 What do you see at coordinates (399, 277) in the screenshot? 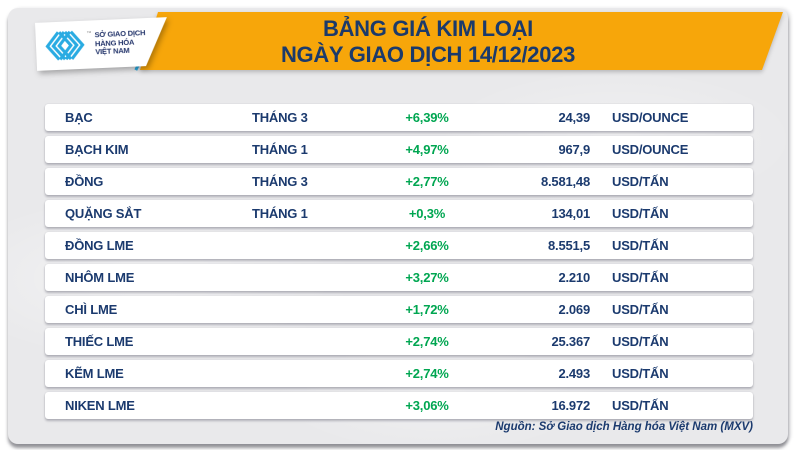
I see `table-row: NHÔM LME +3,27% 2.210 USD/TẤN` at bounding box center [399, 277].